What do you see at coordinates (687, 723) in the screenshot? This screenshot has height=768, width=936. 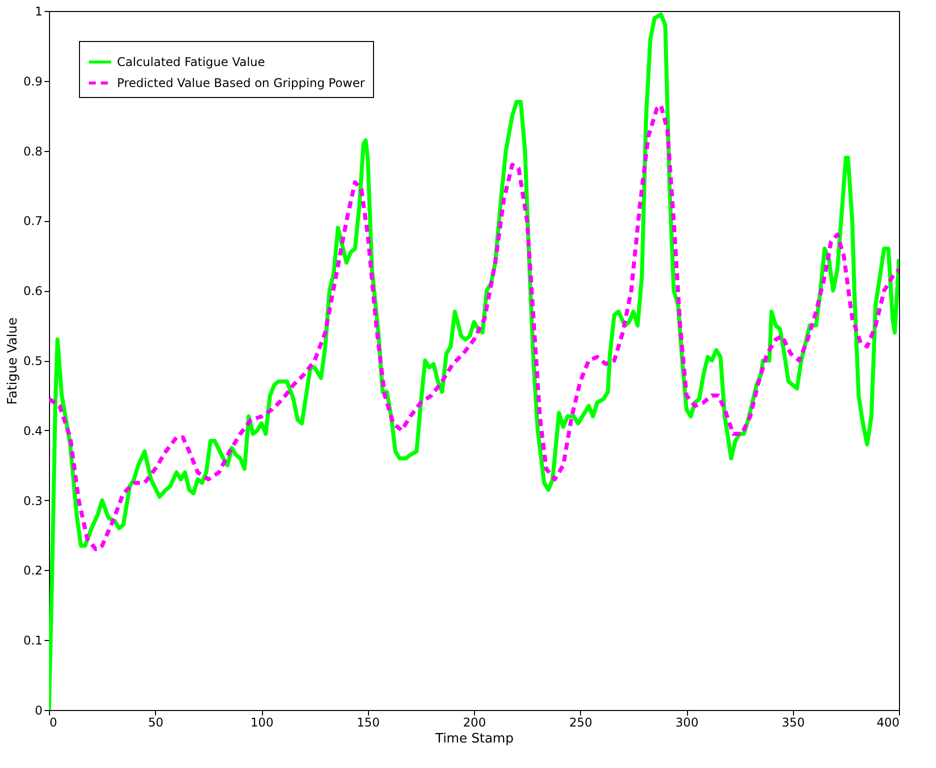 I see `x-tick-label: 300` at bounding box center [687, 723].